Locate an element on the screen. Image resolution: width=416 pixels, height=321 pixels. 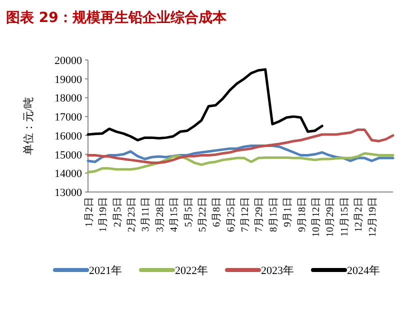
legend-label: 2021年 is located at coordinates (105, 271).